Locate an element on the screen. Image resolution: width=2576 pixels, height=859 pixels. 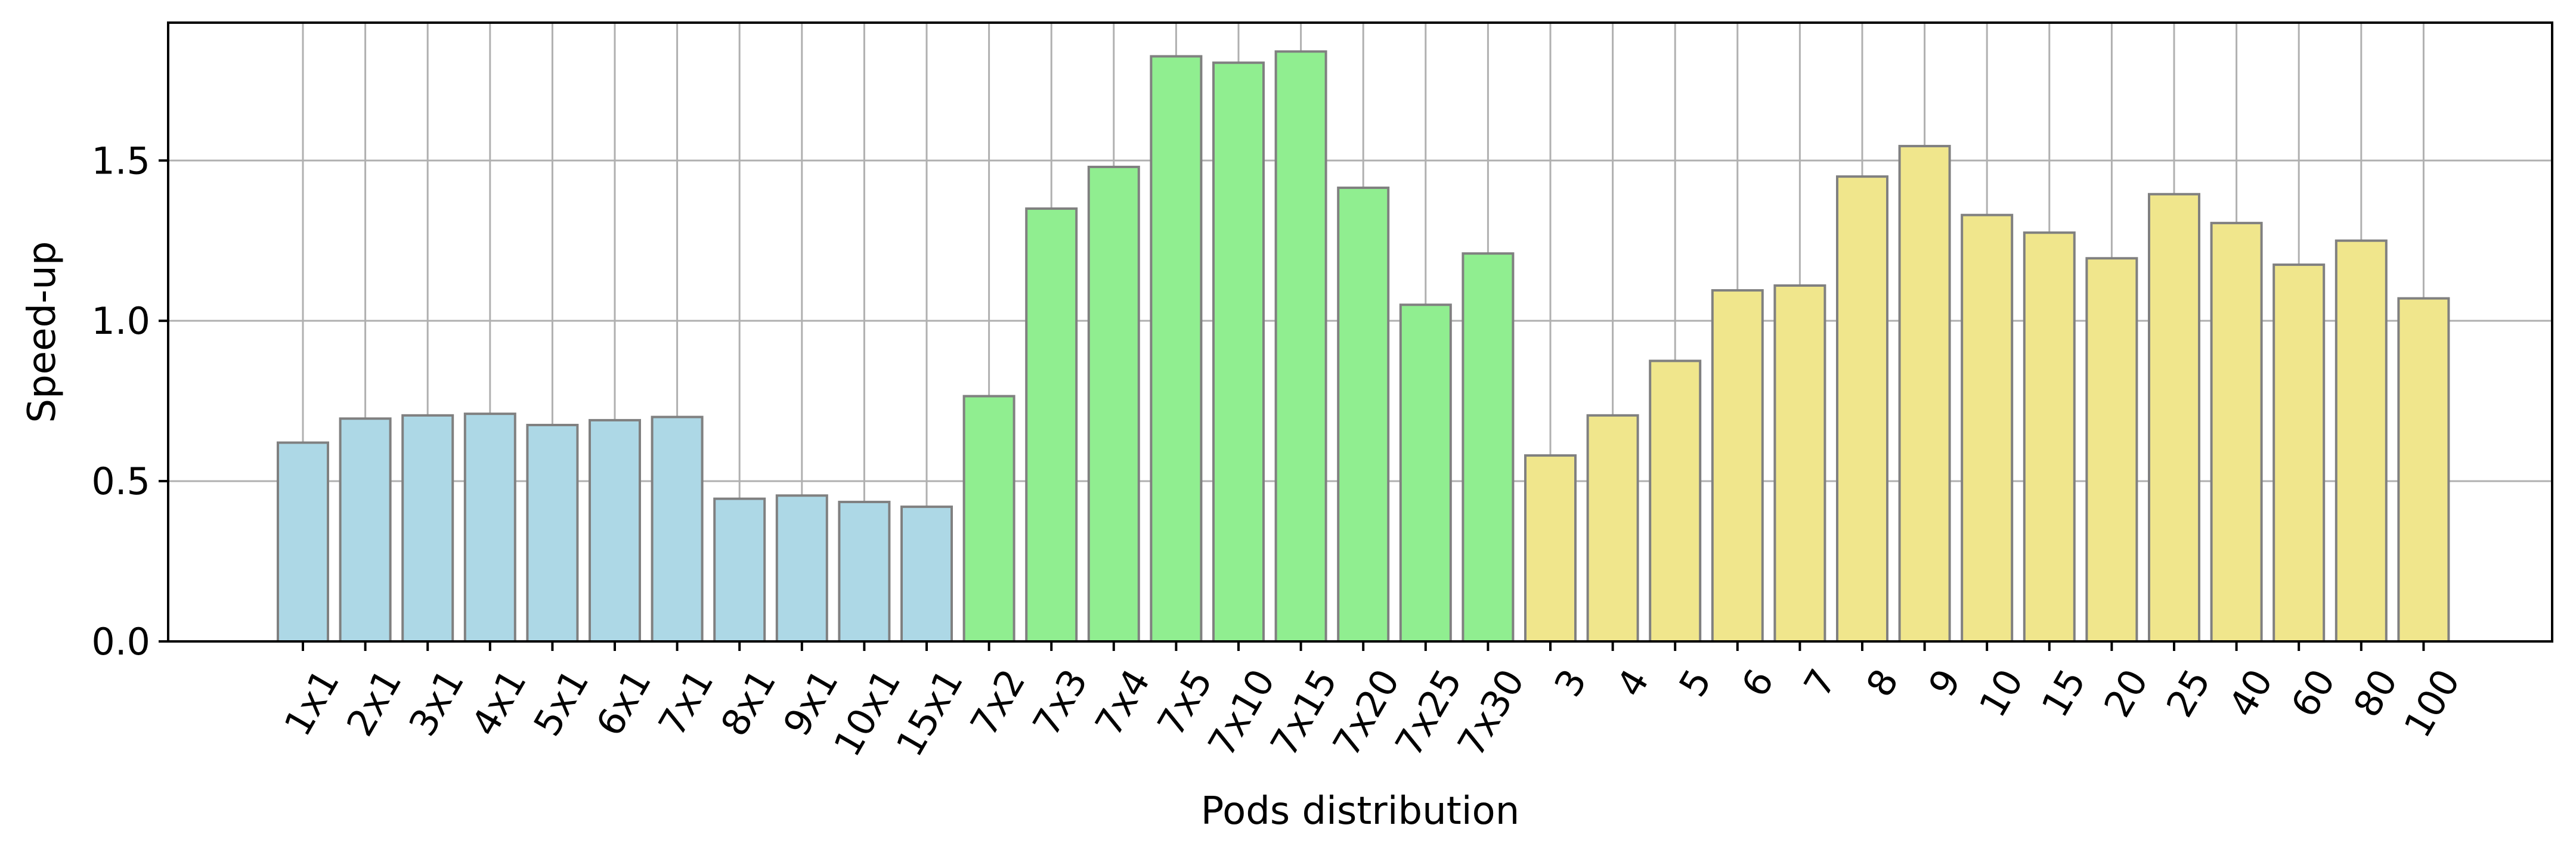
x-tick-label: 8 is located at coordinates (1882, 683).